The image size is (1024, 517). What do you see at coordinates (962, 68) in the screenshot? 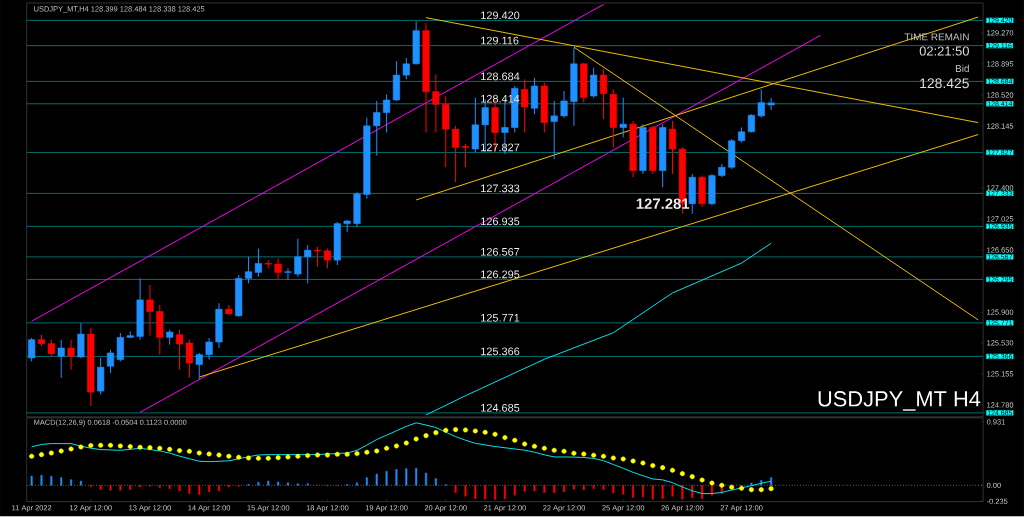
I see `annotation: Bid` at bounding box center [962, 68].